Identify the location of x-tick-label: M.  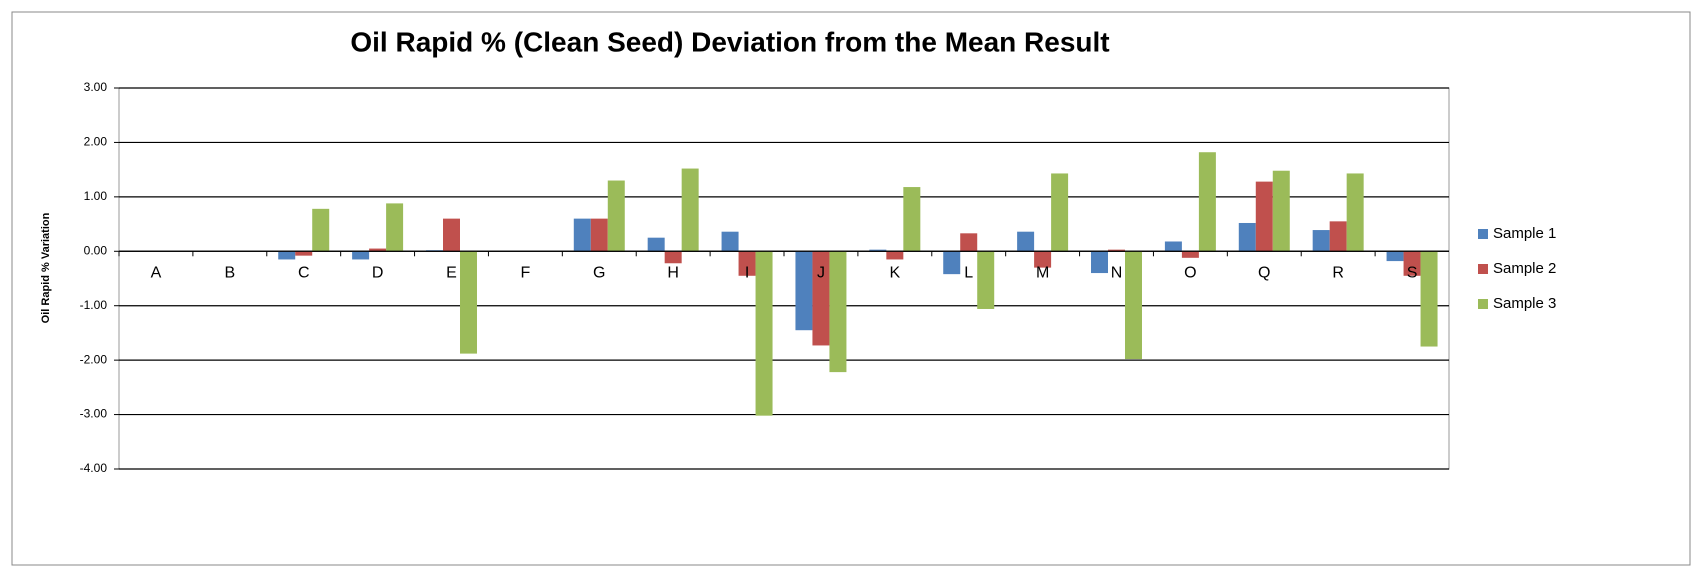
(1042, 273).